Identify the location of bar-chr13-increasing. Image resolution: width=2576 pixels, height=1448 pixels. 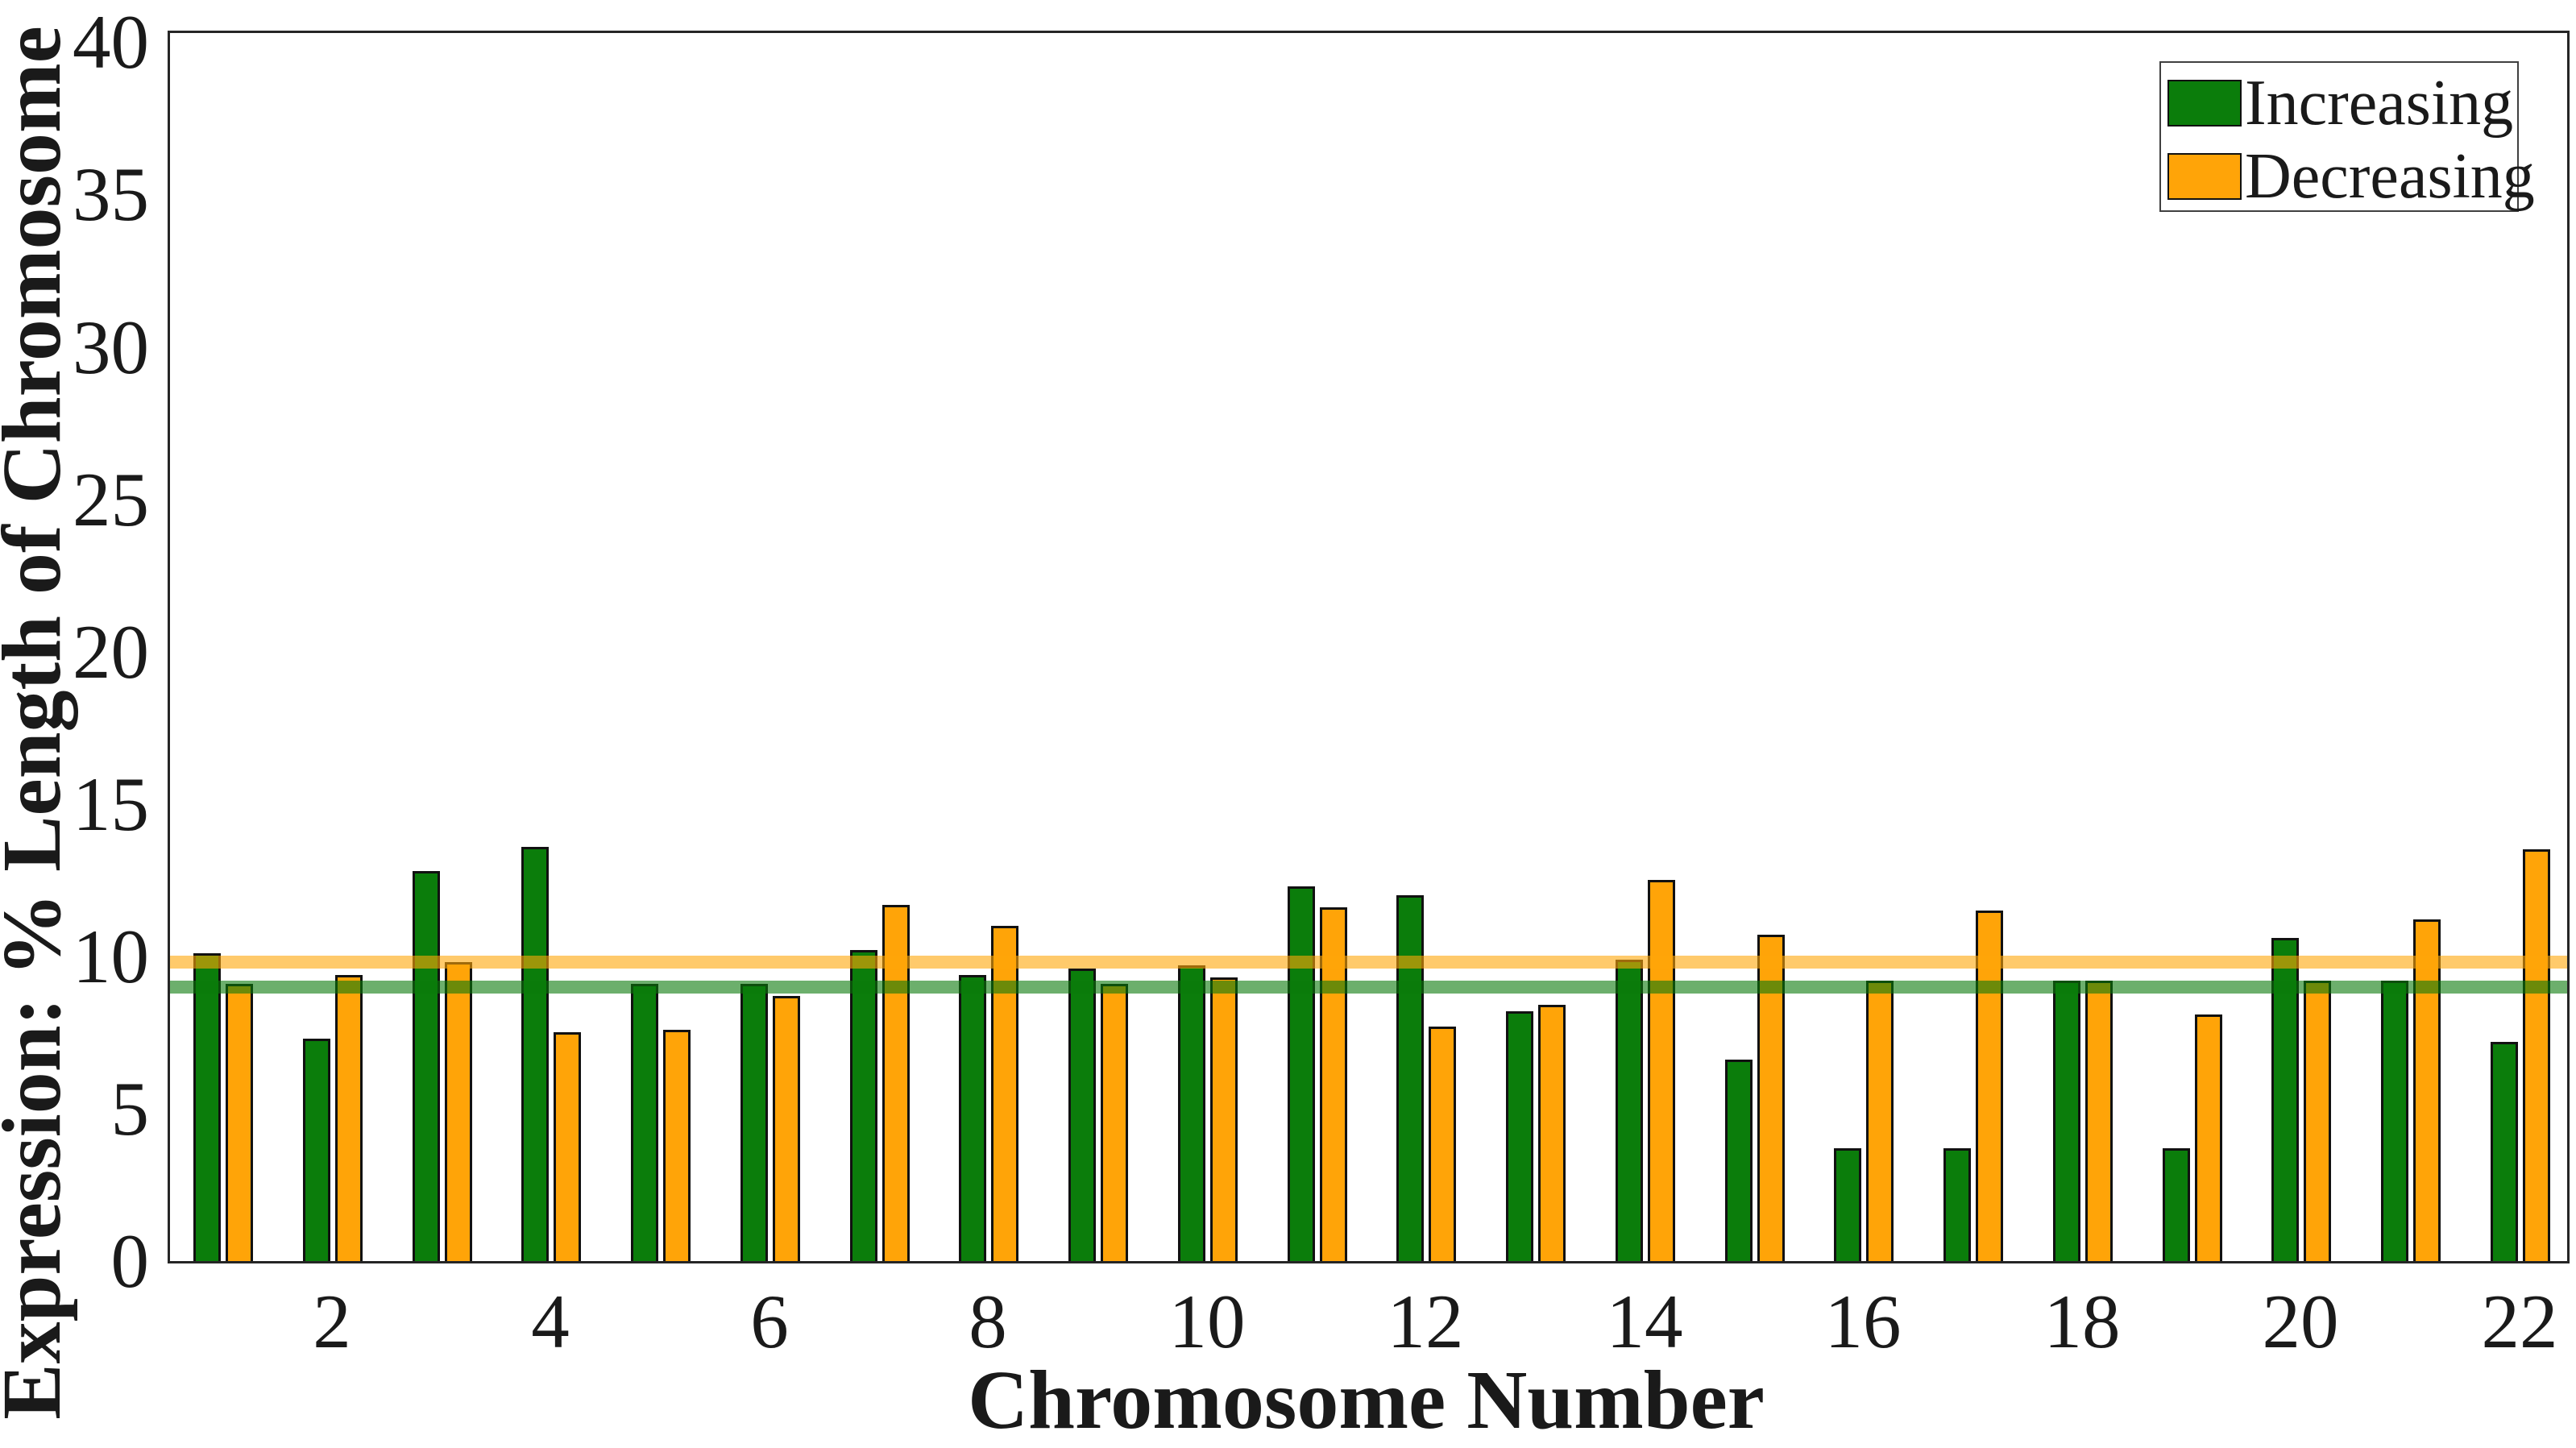
(1520, 1136).